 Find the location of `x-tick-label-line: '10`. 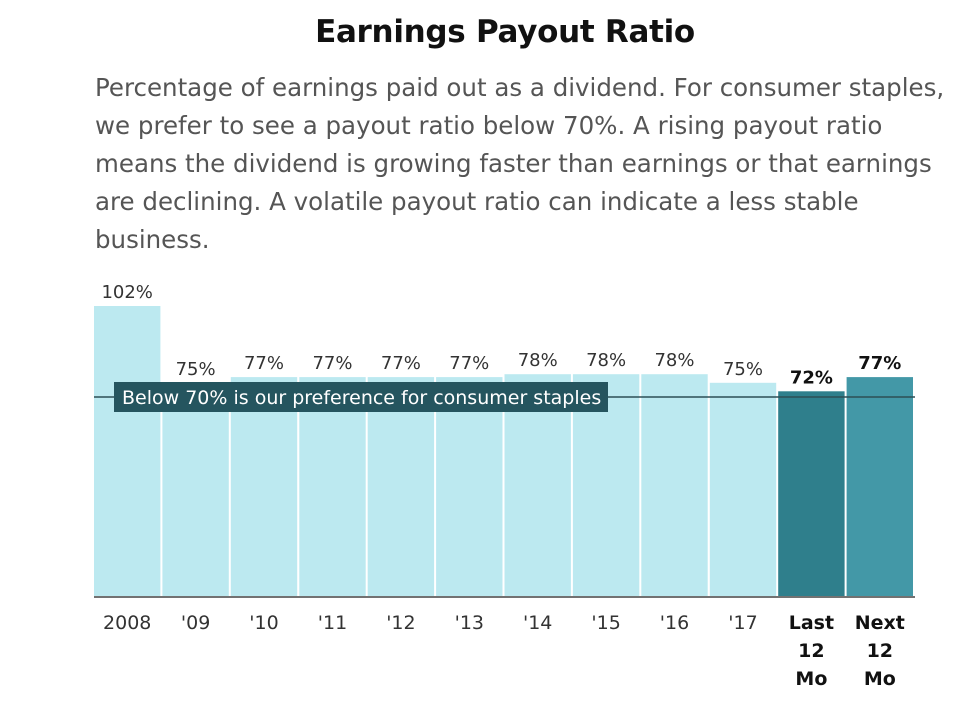

x-tick-label-line: '10 is located at coordinates (263, 623).